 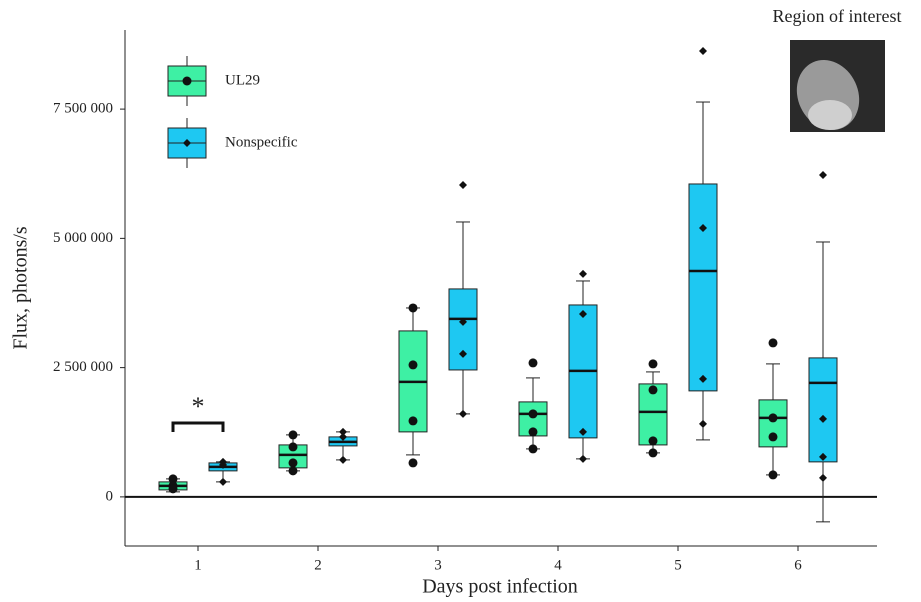 What do you see at coordinates (678, 565) in the screenshot?
I see `x-tick-label: 5` at bounding box center [678, 565].